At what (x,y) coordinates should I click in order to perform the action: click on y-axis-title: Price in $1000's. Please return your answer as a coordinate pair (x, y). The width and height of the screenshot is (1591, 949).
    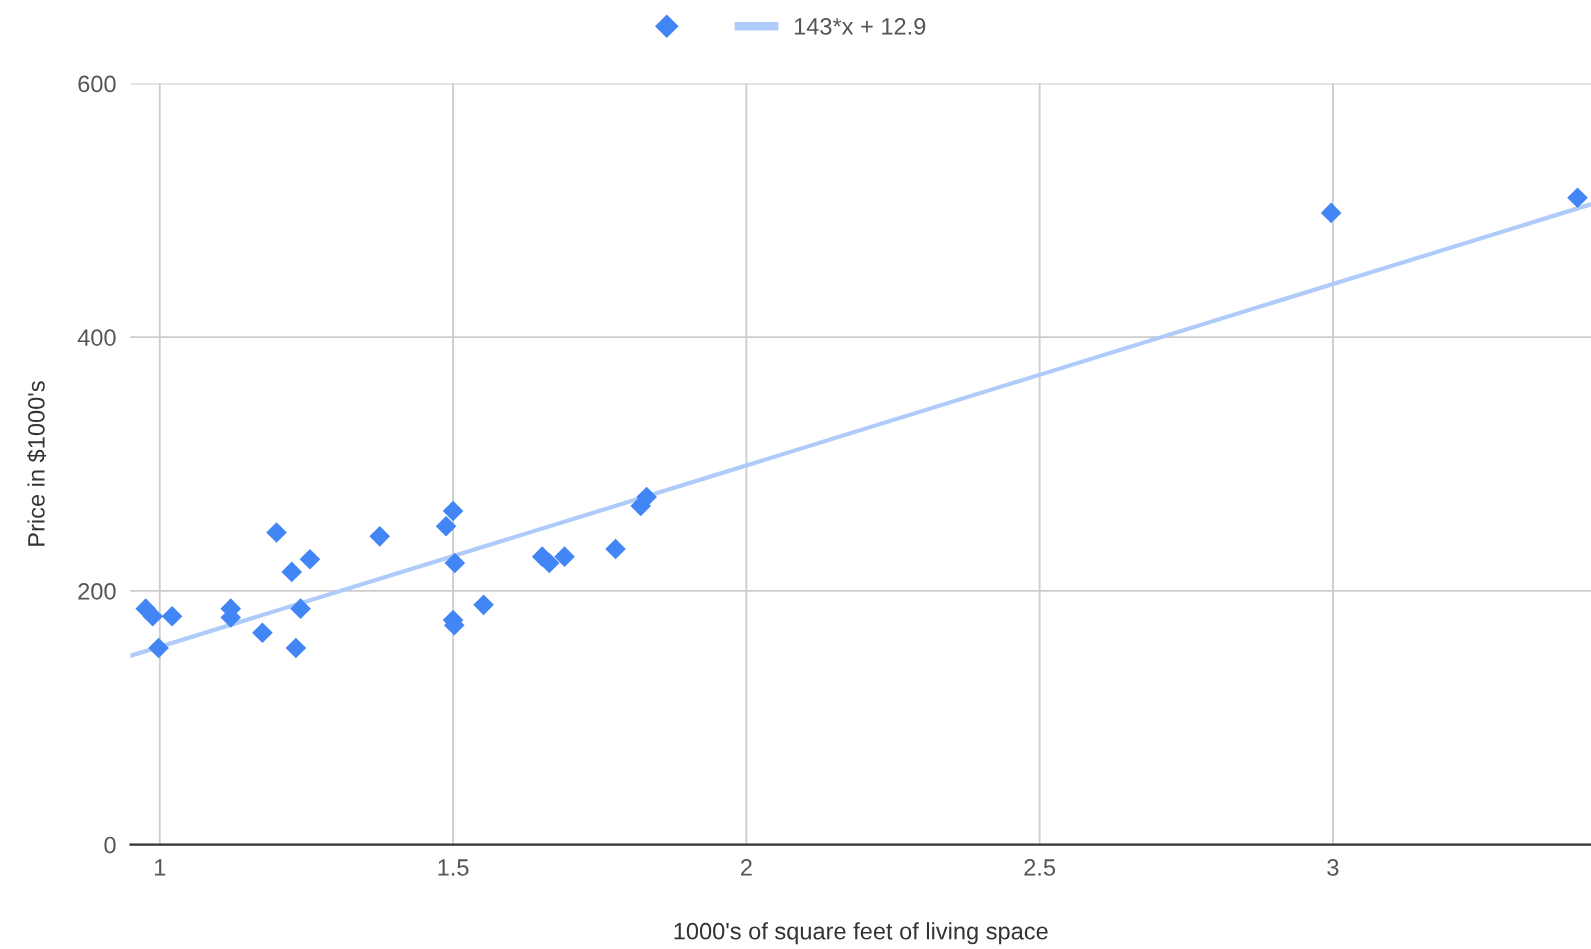
    Looking at the image, I should click on (37, 463).